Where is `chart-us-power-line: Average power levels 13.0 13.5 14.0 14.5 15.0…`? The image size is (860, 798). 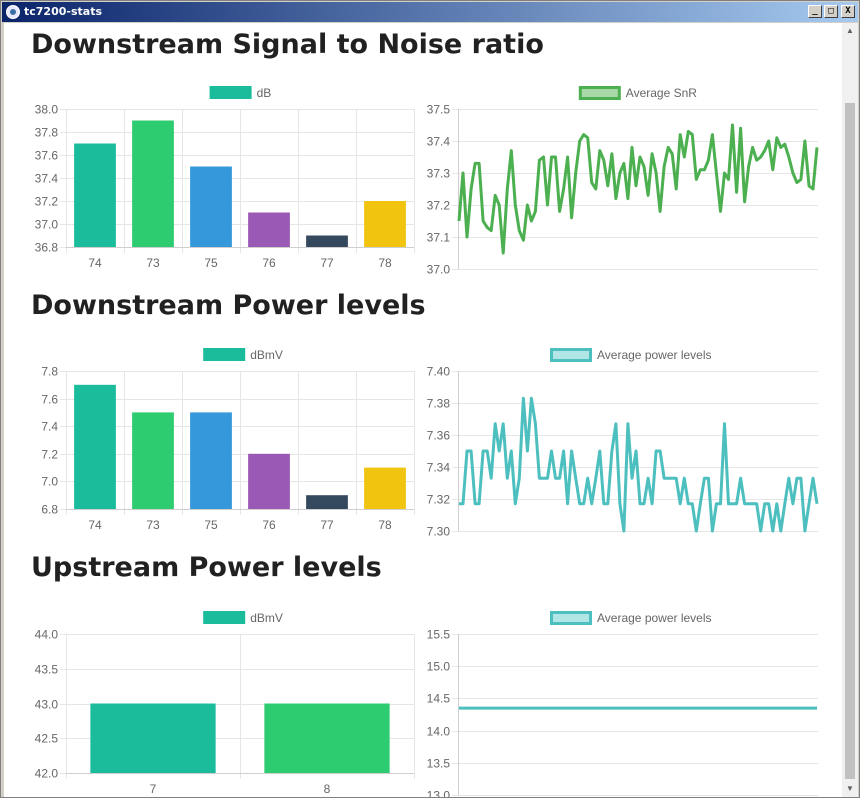
chart-us-power-line: Average power levels 13.0 13.5 14.0 14.5 15.0… is located at coordinates (617, 701).